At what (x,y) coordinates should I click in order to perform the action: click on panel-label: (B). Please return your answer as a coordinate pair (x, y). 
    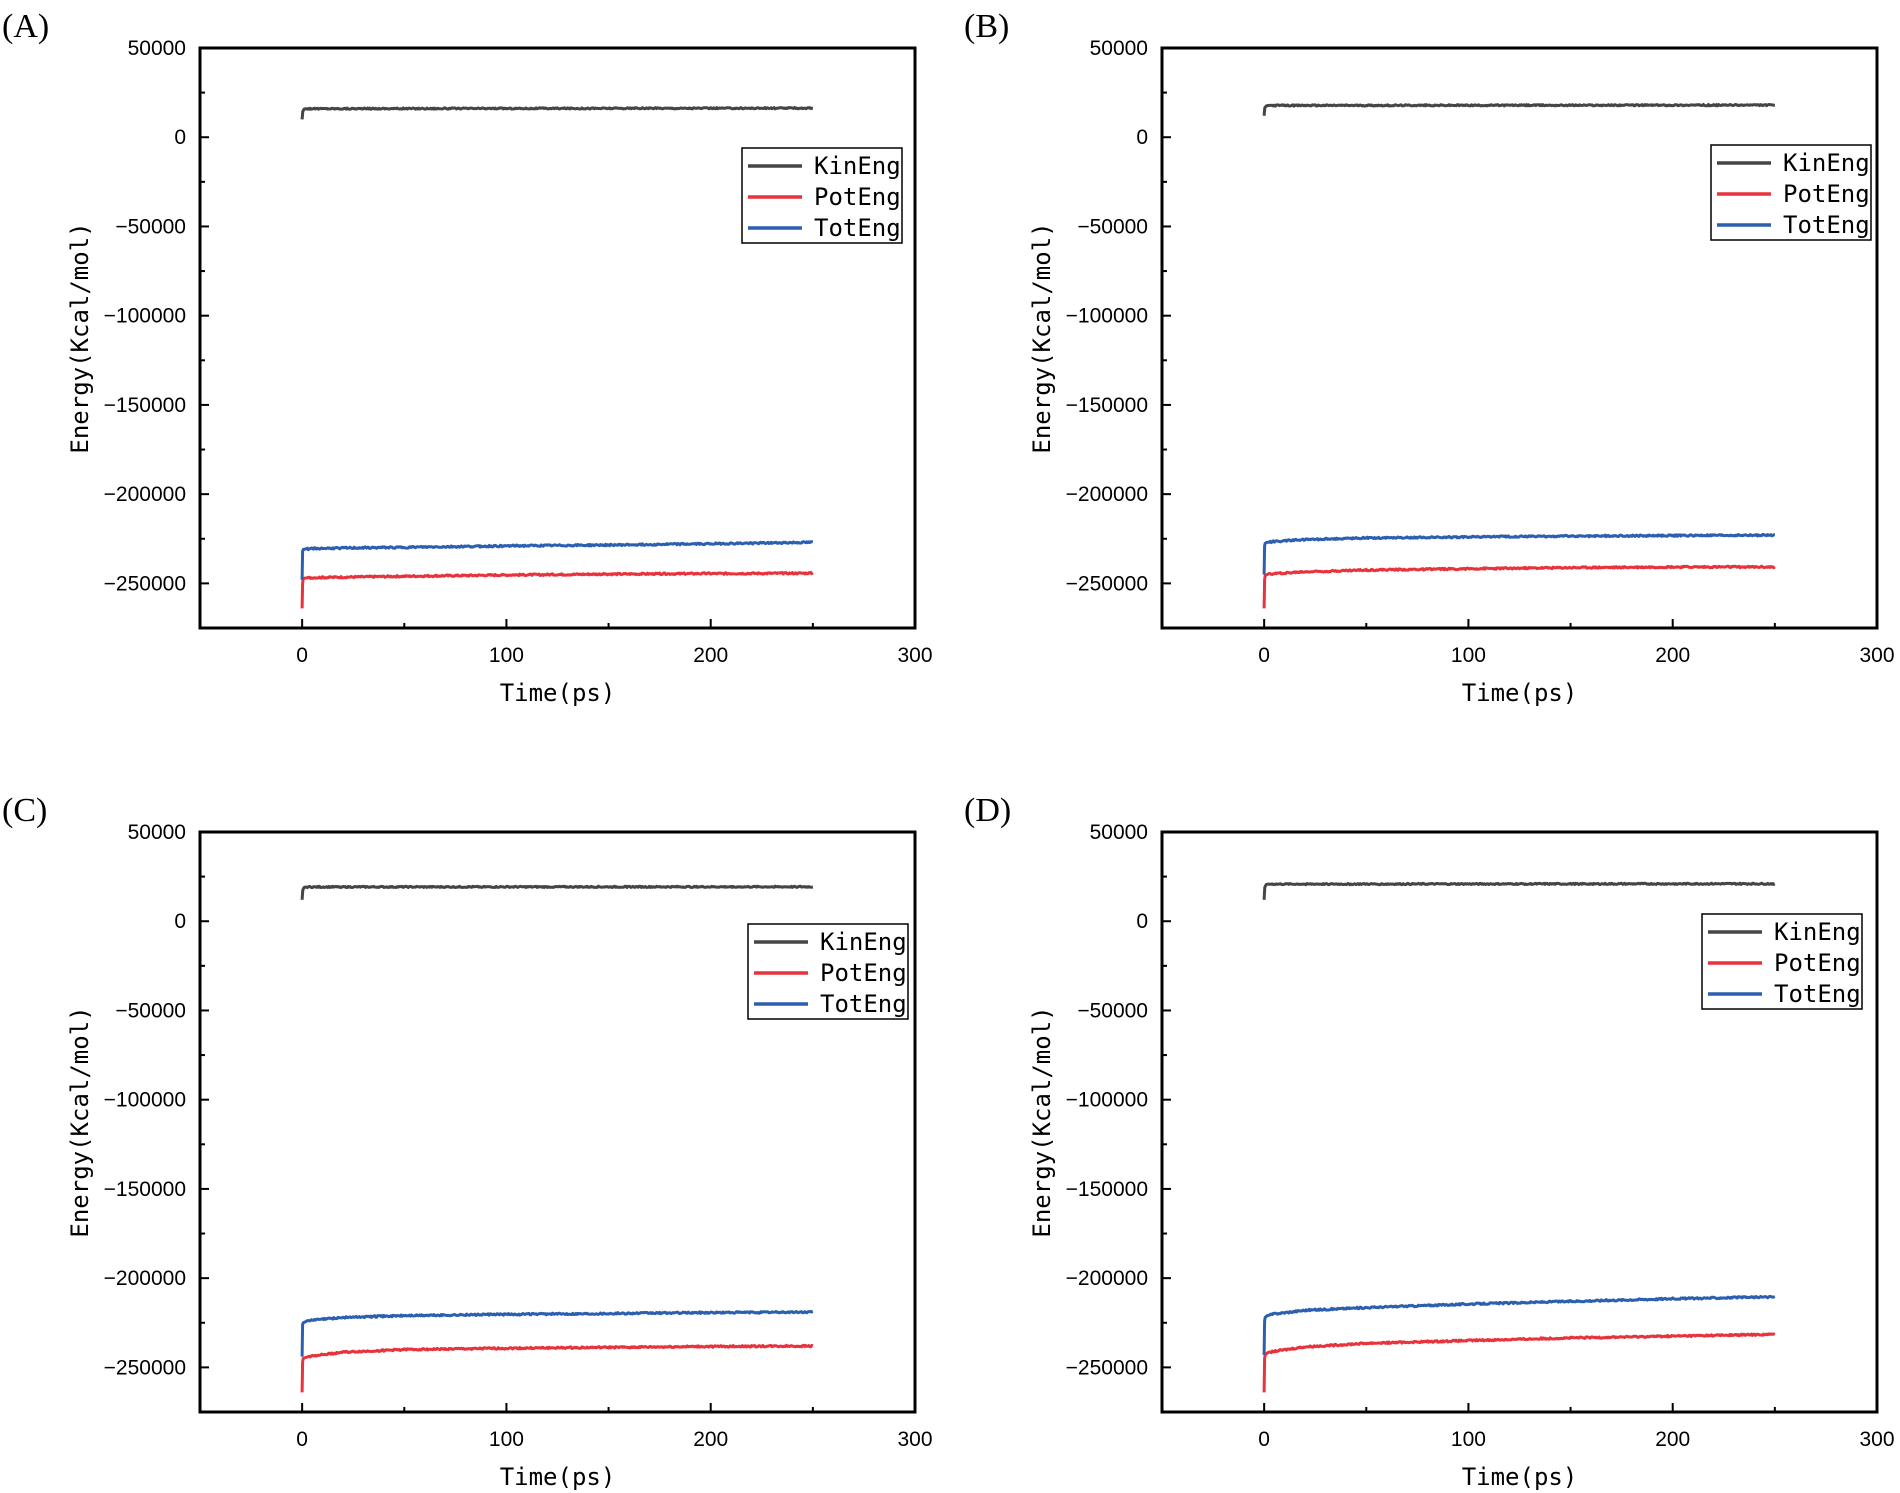
    Looking at the image, I should click on (986, 26).